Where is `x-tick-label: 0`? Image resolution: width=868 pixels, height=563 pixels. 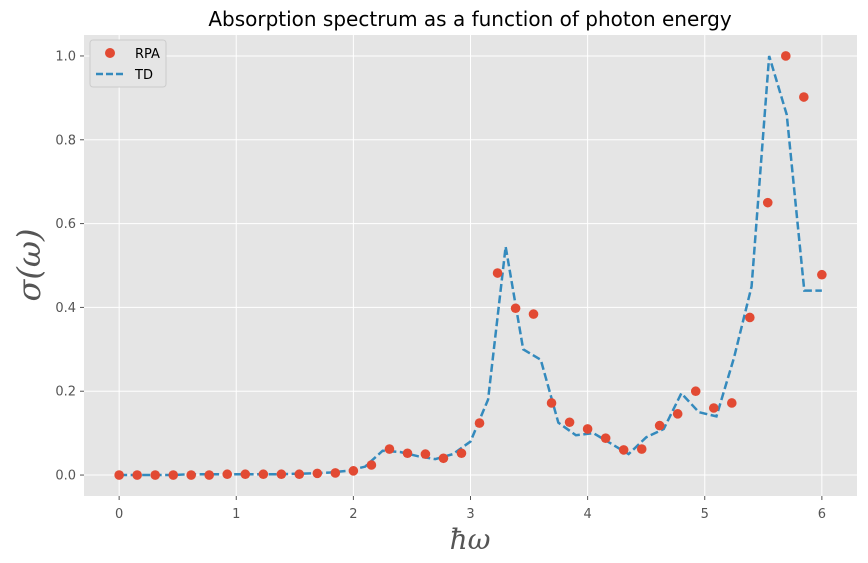
x-tick-label: 0 is located at coordinates (119, 514).